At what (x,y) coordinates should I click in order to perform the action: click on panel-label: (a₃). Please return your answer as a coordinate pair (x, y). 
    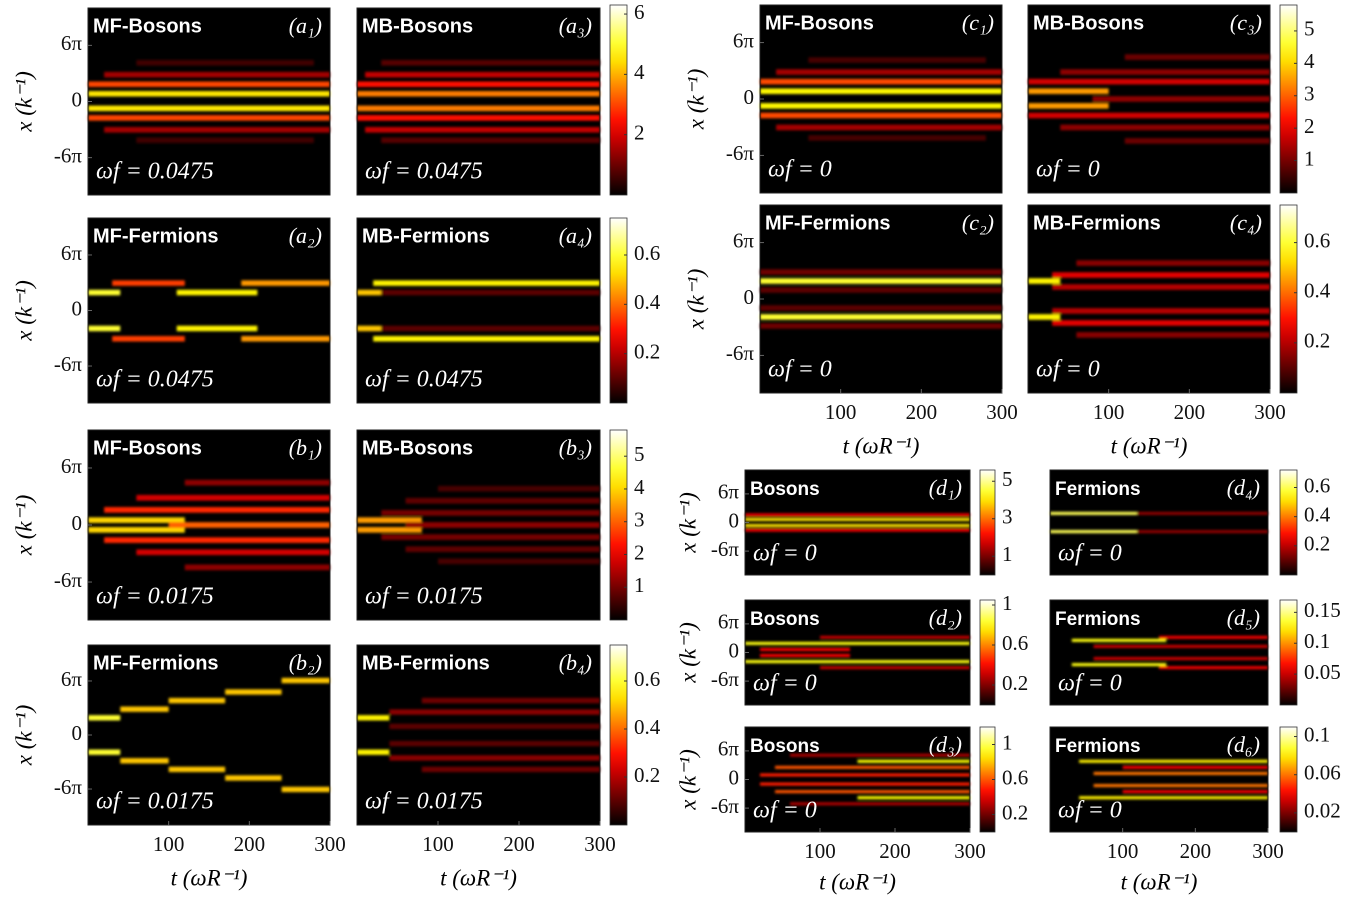
    Looking at the image, I should click on (575, 25).